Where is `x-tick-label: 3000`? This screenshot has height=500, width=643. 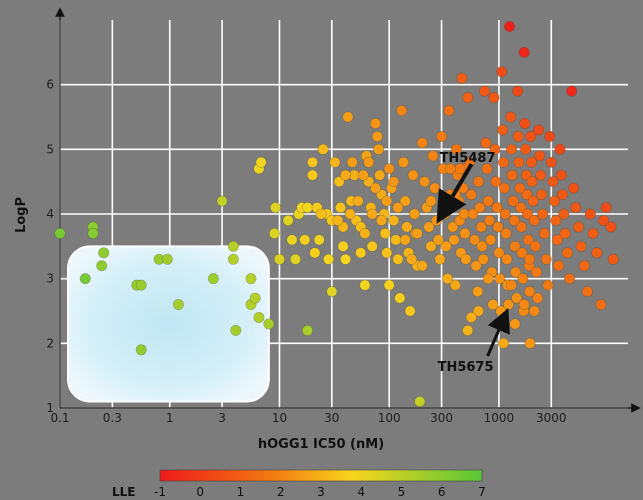 x-tick-label: 3000 is located at coordinates (551, 418).